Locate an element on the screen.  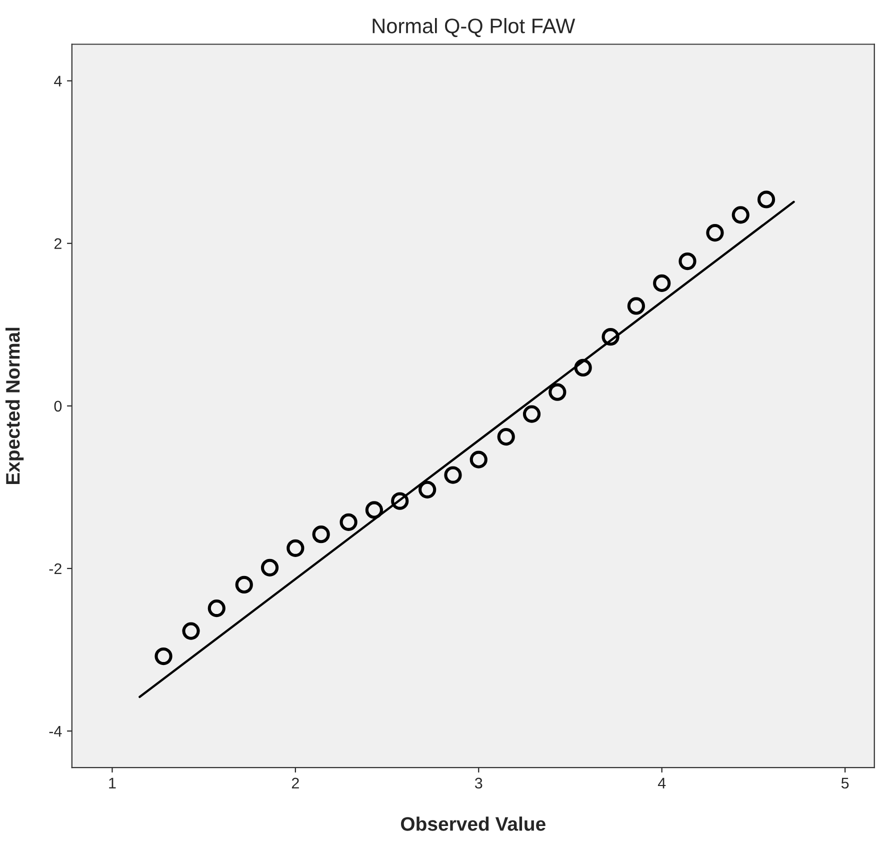
x-tick-label: 2 is located at coordinates (295, 783).